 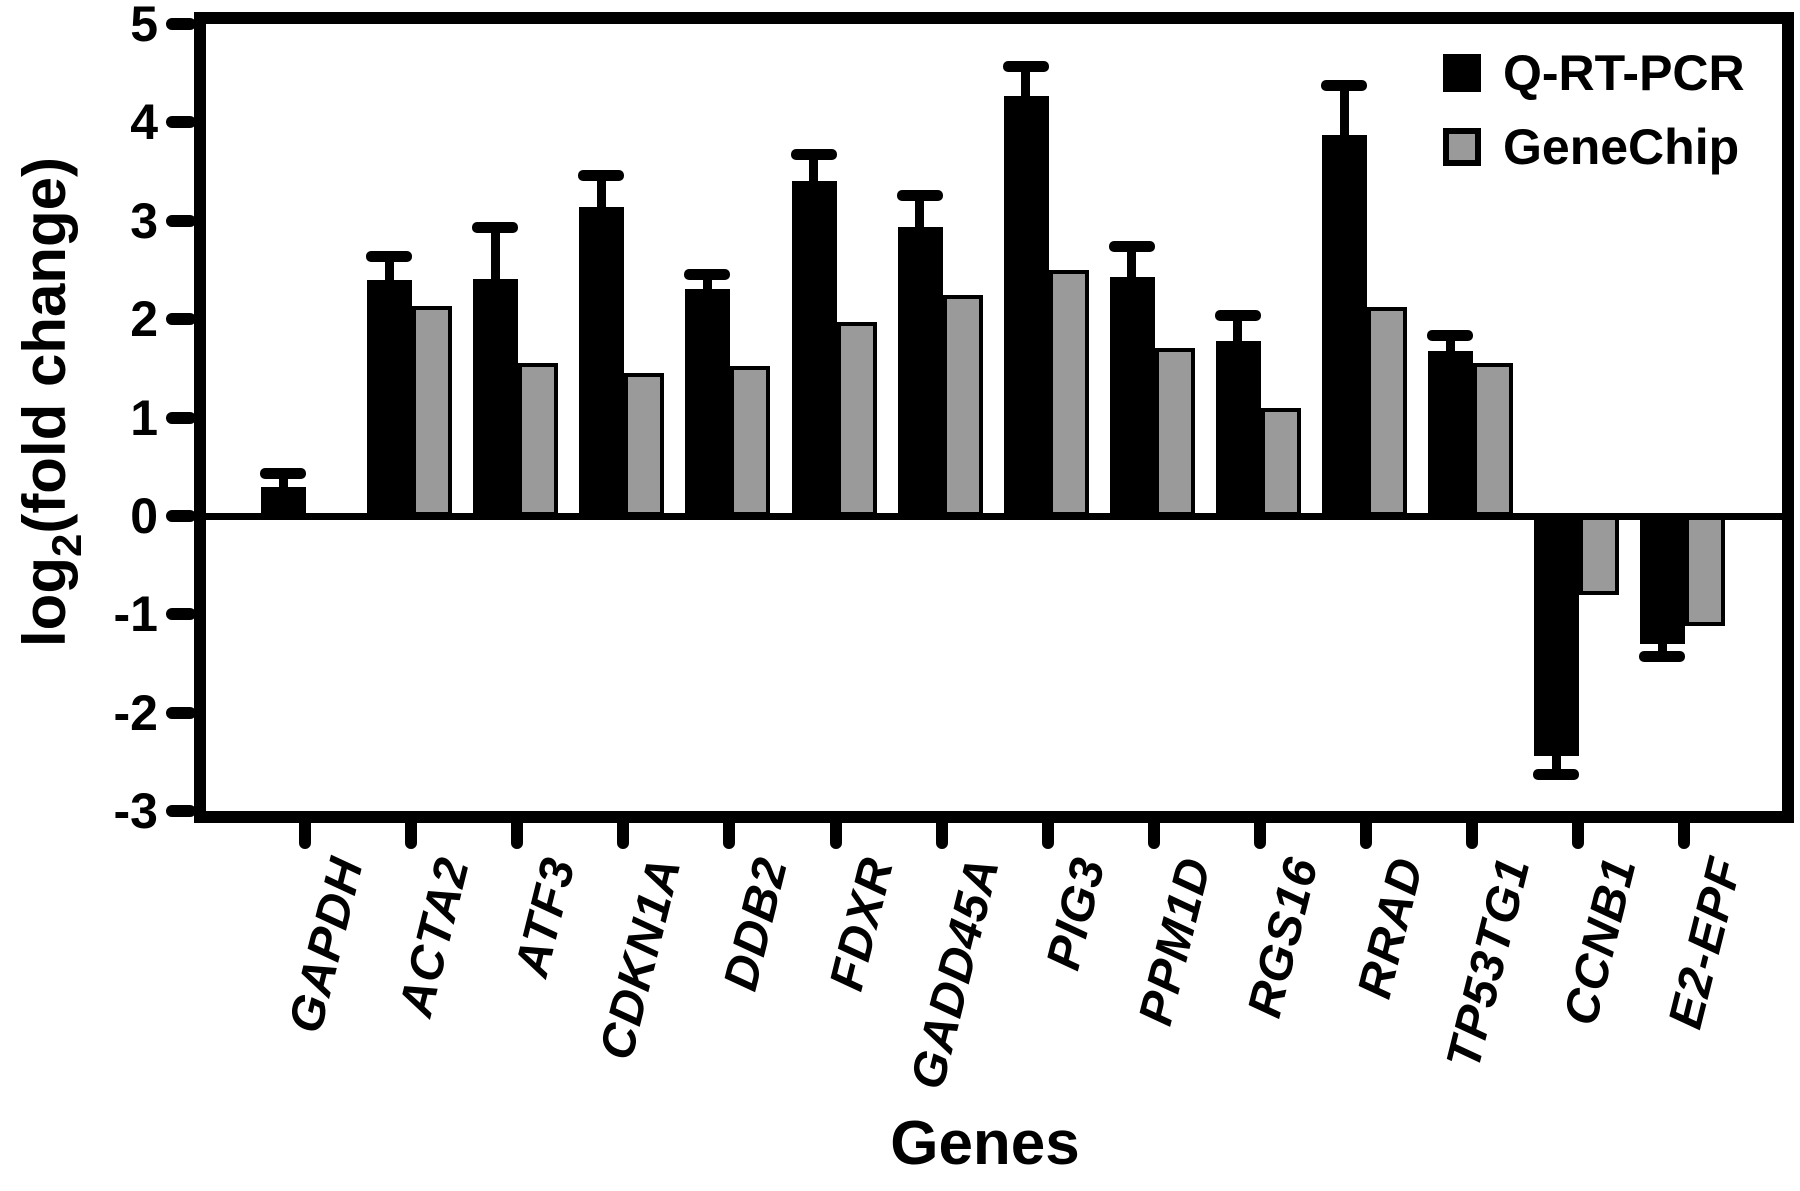 What do you see at coordinates (1132, 396) in the screenshot?
I see `bar-qrtpcr-PPM1D` at bounding box center [1132, 396].